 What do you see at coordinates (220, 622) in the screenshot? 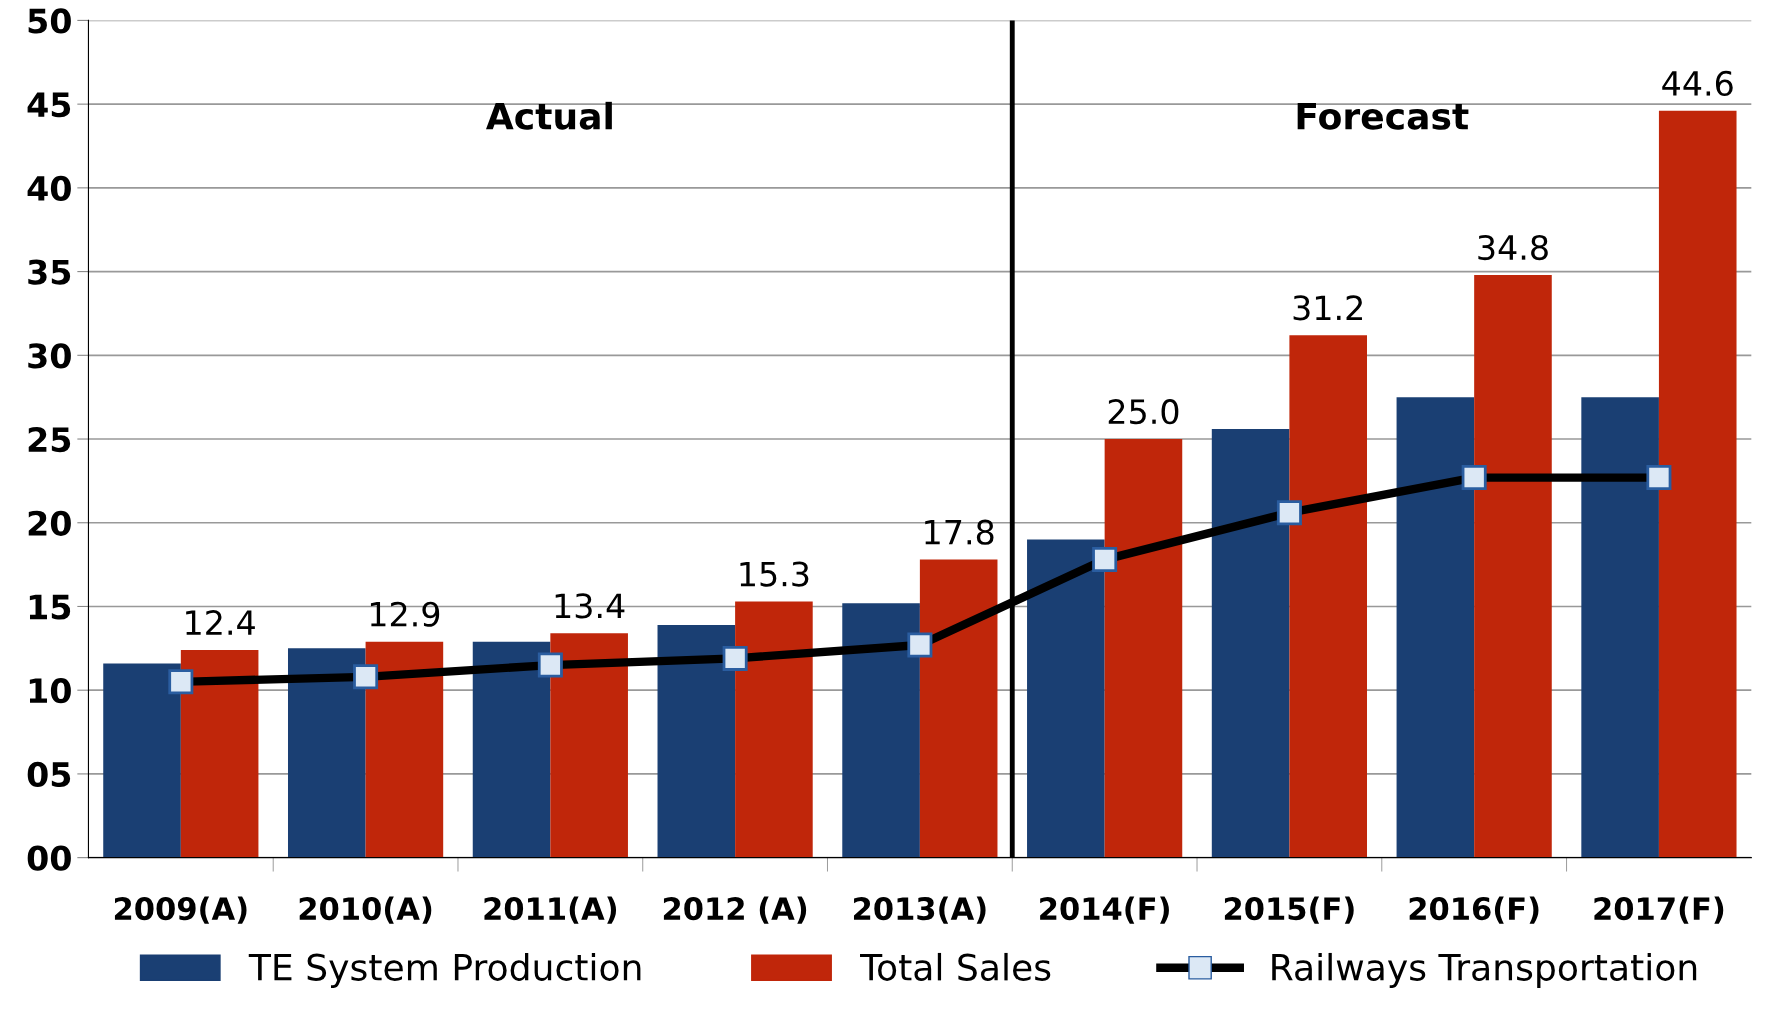
I see `data-label: 12.4` at bounding box center [220, 622].